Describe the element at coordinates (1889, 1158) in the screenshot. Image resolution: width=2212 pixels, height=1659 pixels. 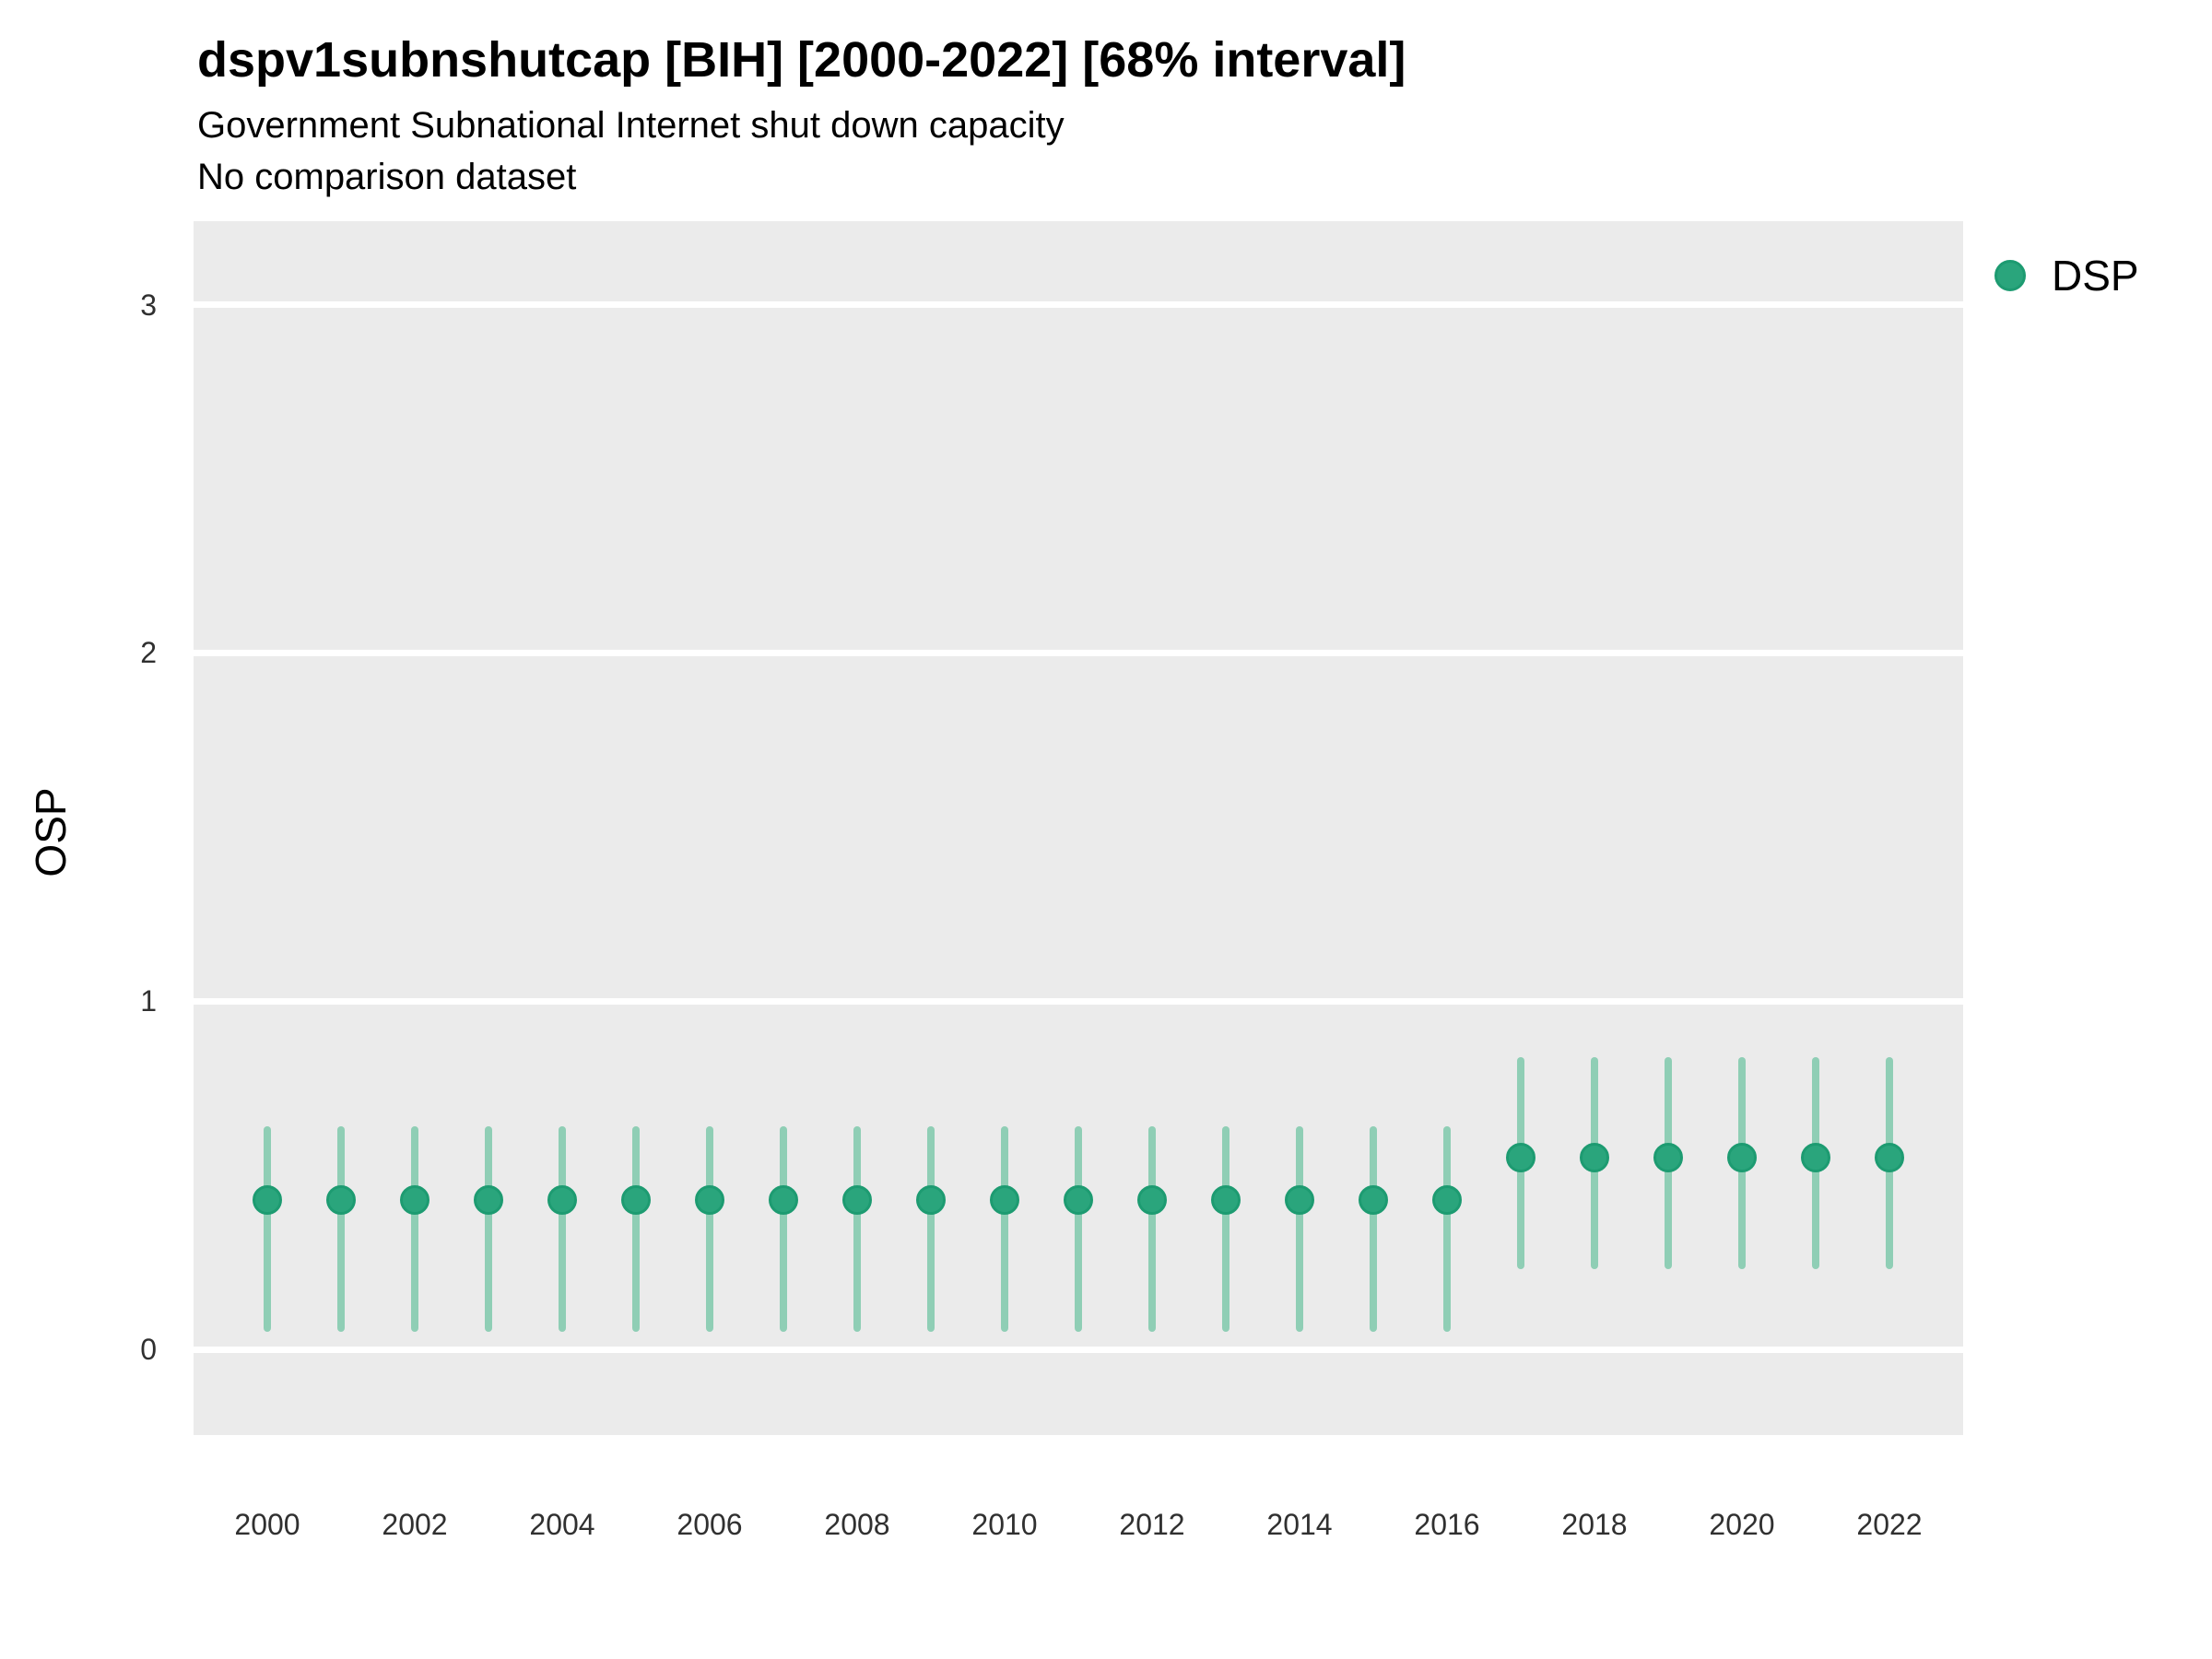
I see `data-point-2022` at that location.